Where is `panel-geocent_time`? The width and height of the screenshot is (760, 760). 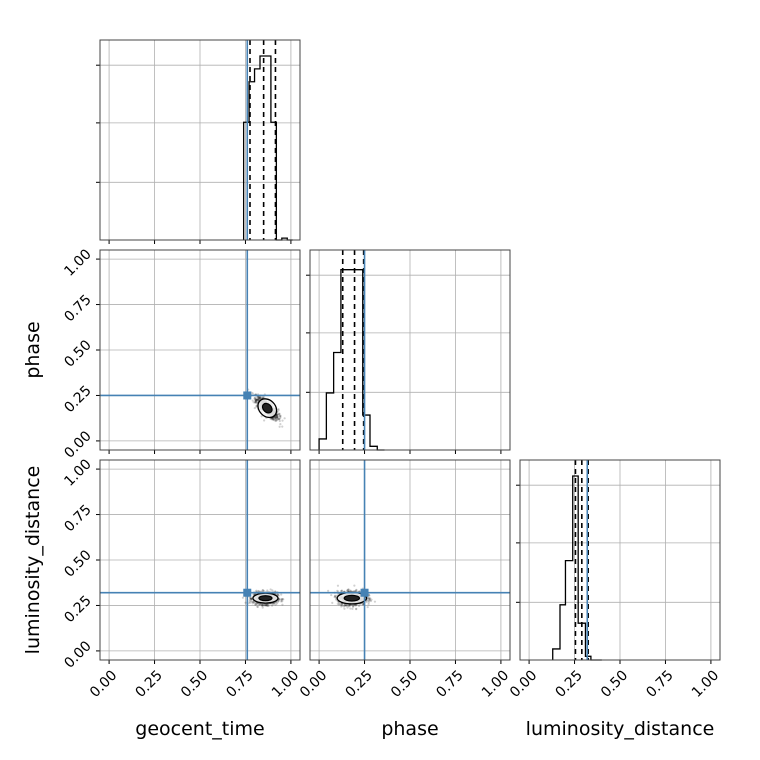
panel-geocent_time is located at coordinates (198, 141).